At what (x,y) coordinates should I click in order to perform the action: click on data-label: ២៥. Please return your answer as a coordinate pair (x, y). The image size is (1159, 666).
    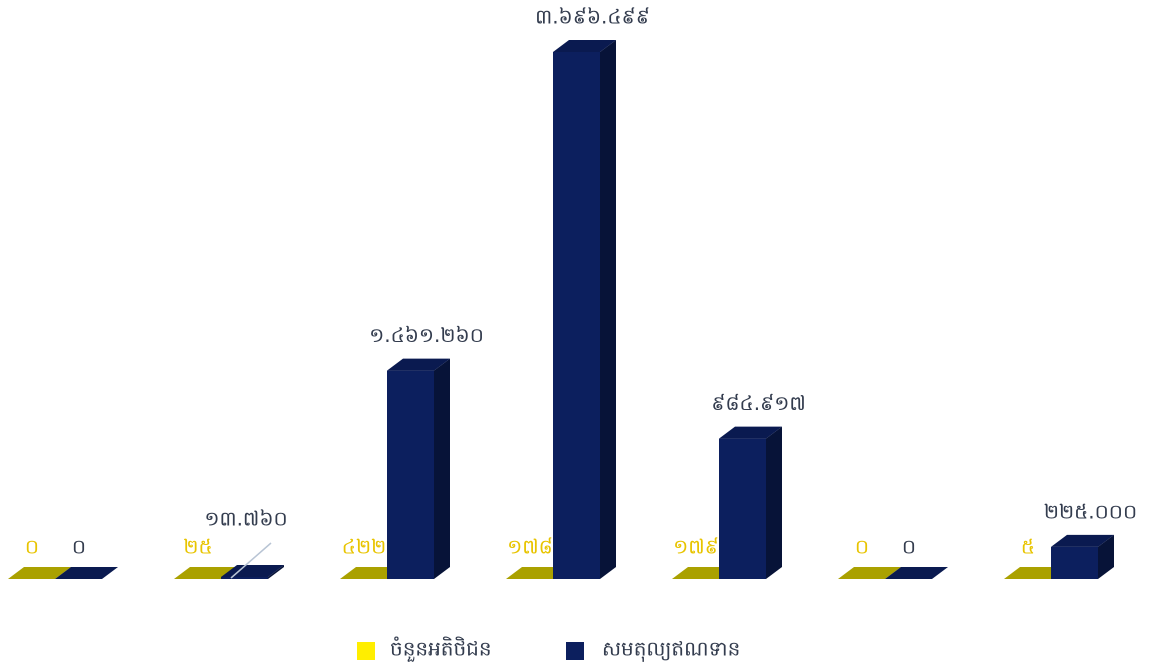
    Looking at the image, I should click on (197, 547).